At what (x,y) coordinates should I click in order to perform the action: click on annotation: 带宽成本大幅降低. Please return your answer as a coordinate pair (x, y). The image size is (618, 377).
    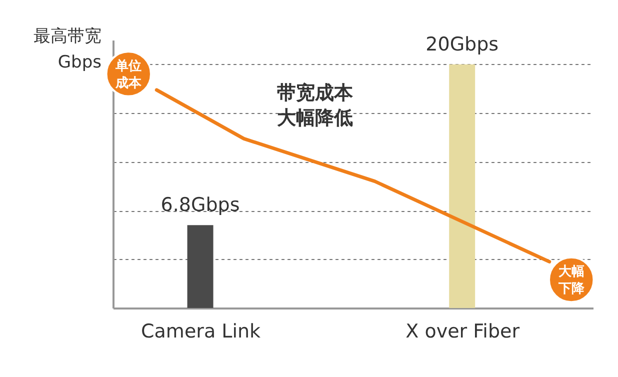
    Looking at the image, I should click on (315, 105).